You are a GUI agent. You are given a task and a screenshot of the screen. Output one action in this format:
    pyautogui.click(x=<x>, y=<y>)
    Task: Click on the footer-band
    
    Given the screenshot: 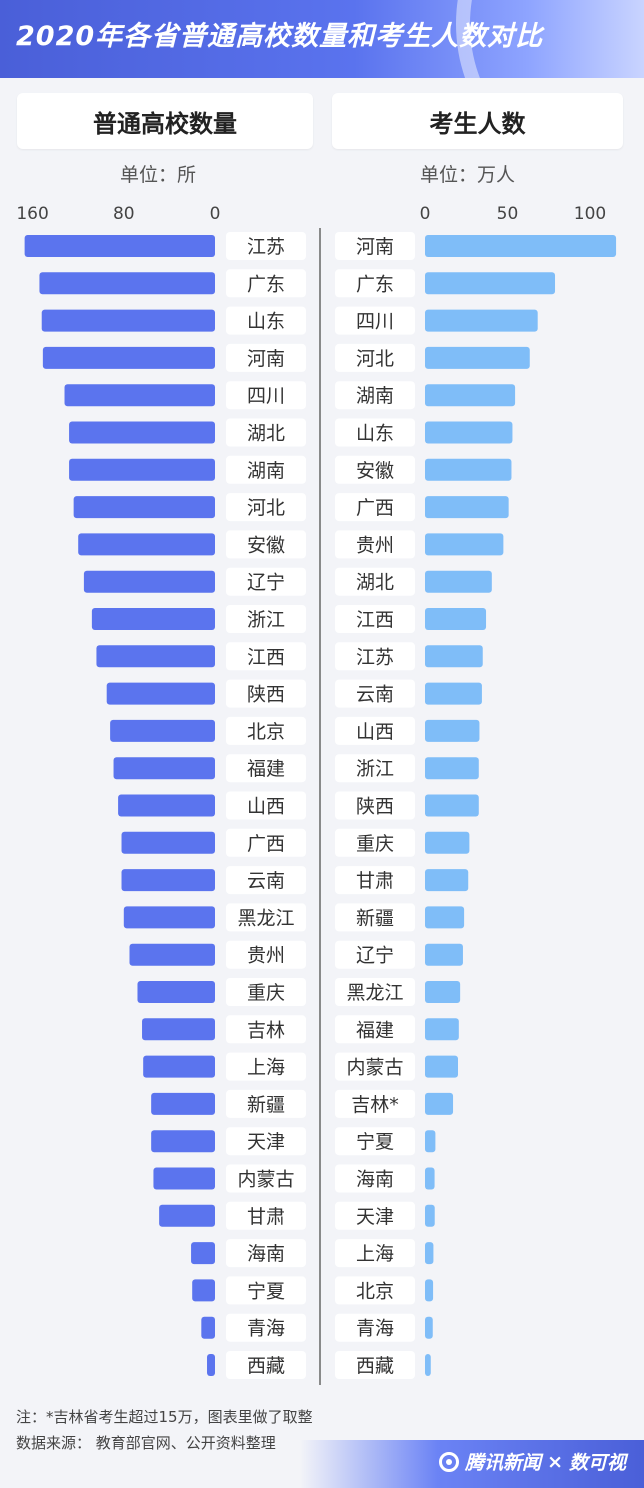 What is the action you would take?
    pyautogui.click(x=472, y=1464)
    